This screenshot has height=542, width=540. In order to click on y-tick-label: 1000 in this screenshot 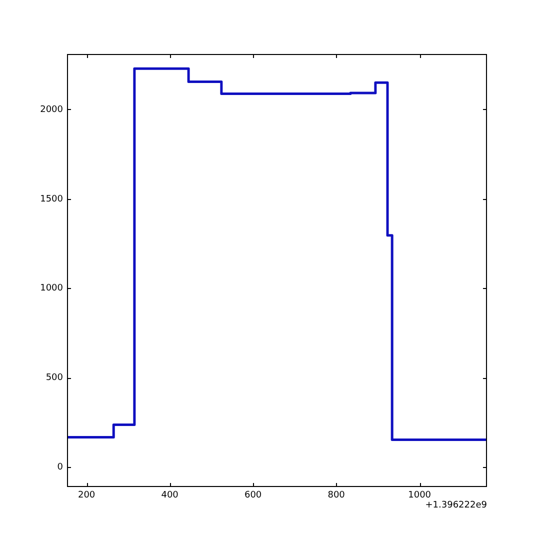, I will do `click(52, 289)`.